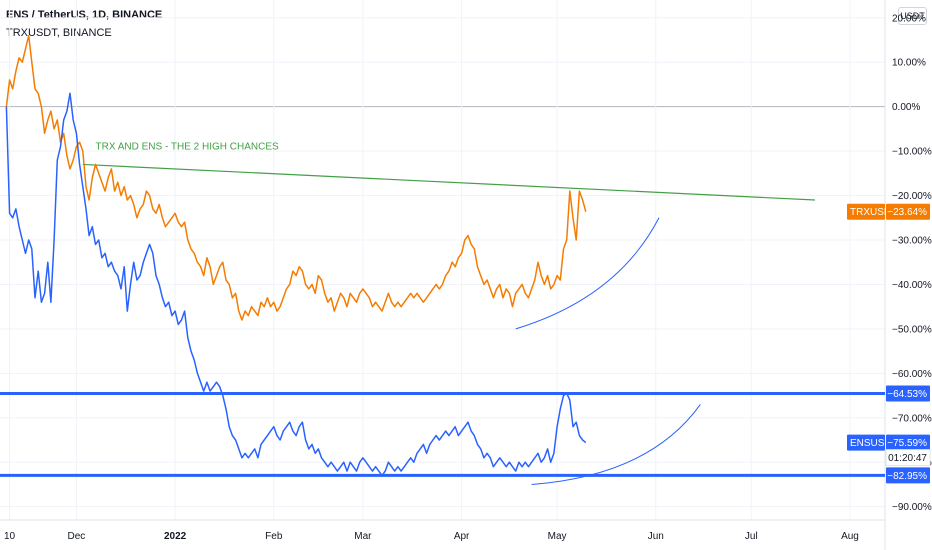  Describe the element at coordinates (59, 33) in the screenshot. I see `chart-subtitle: TRXUSDT, BINANCE` at that location.